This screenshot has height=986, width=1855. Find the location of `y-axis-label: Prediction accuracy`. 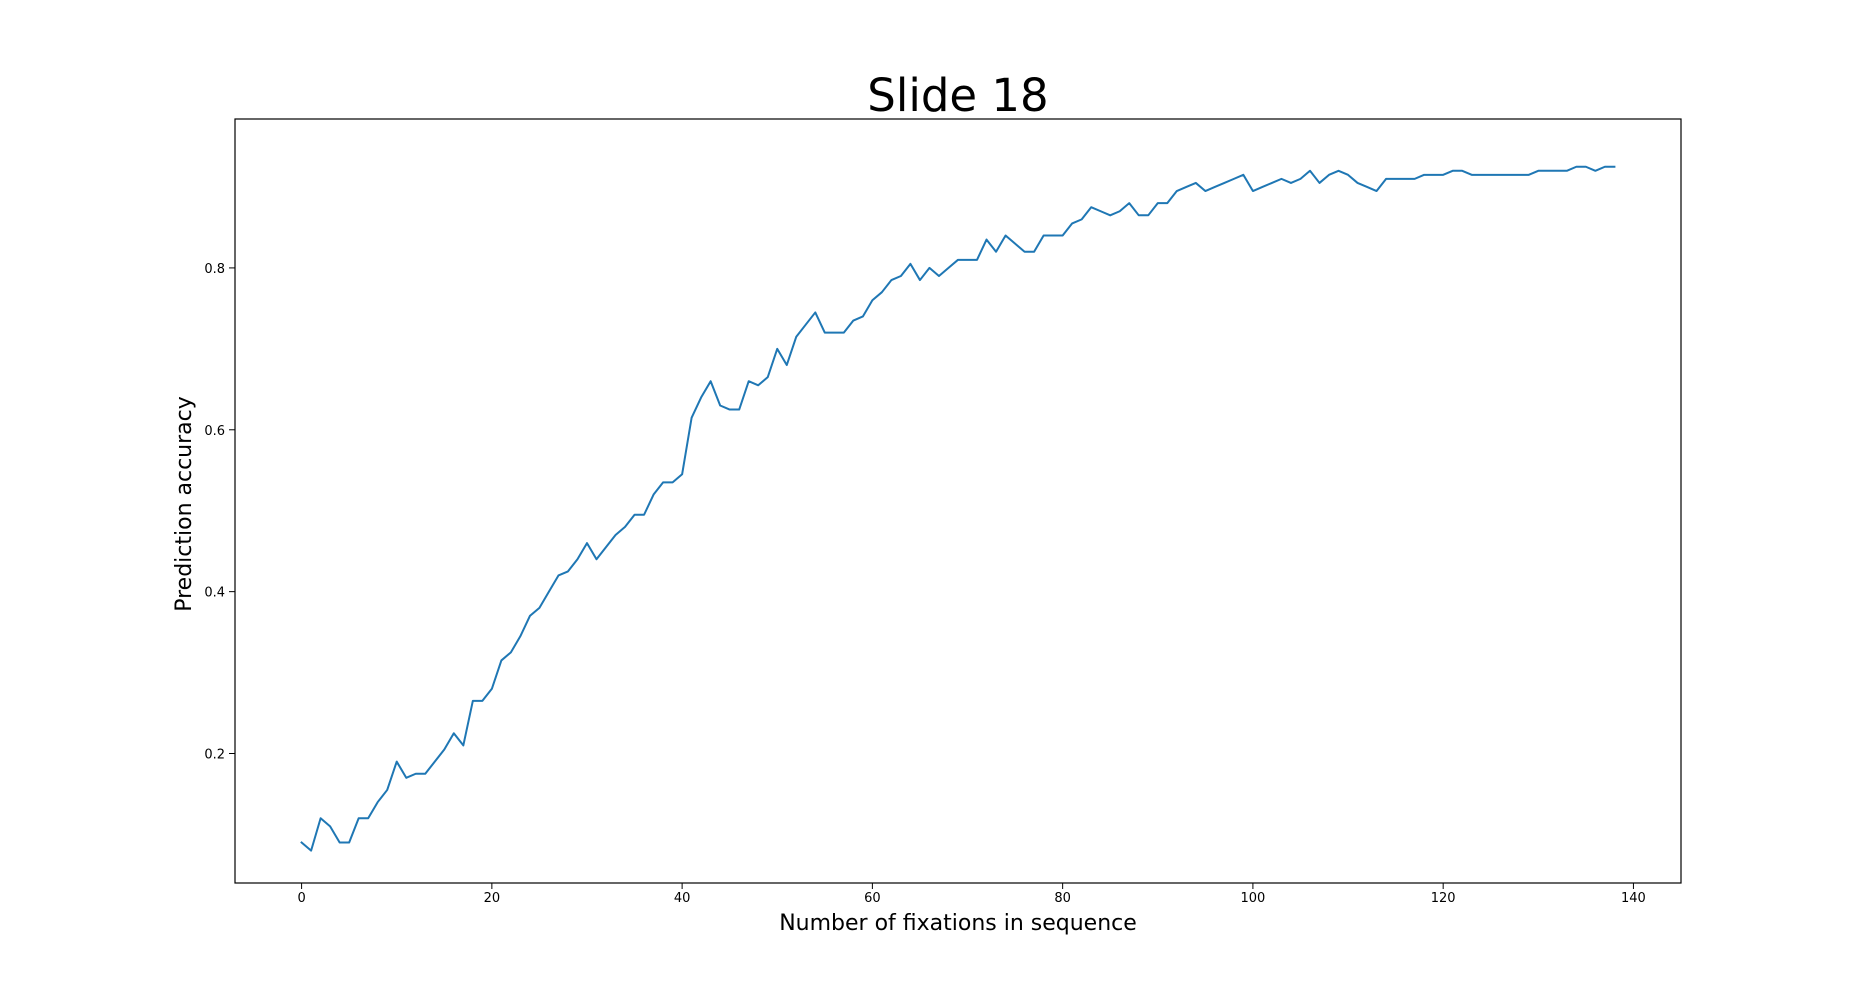

y-axis-label: Prediction accuracy is located at coordinates (184, 504).